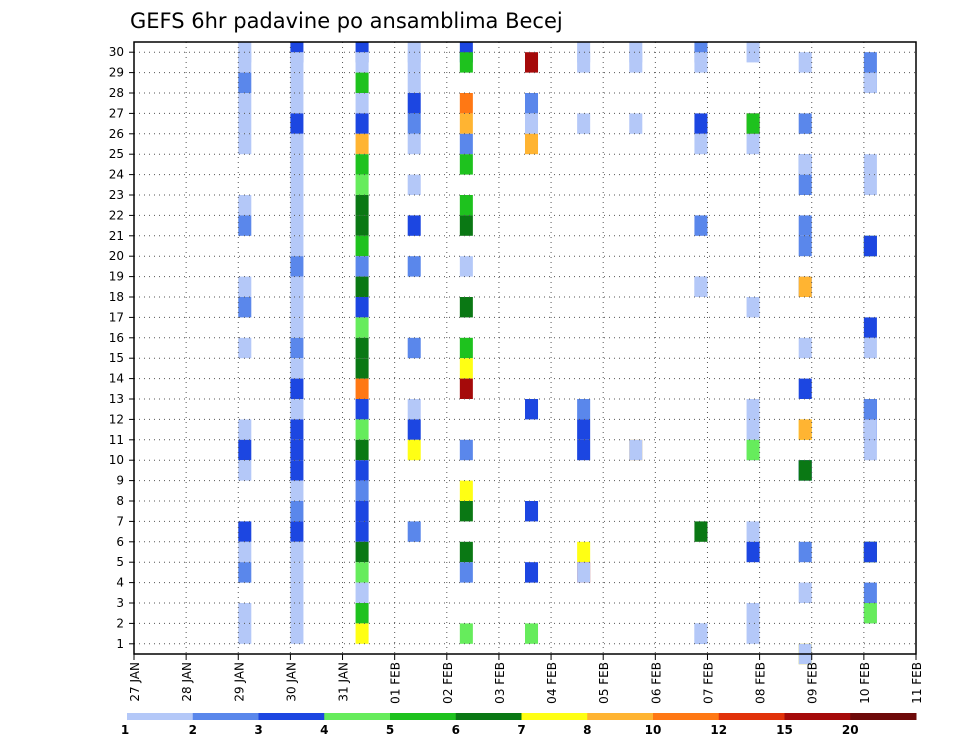  Describe the element at coordinates (116, 338) in the screenshot. I see `y-tick-label: 16` at that location.